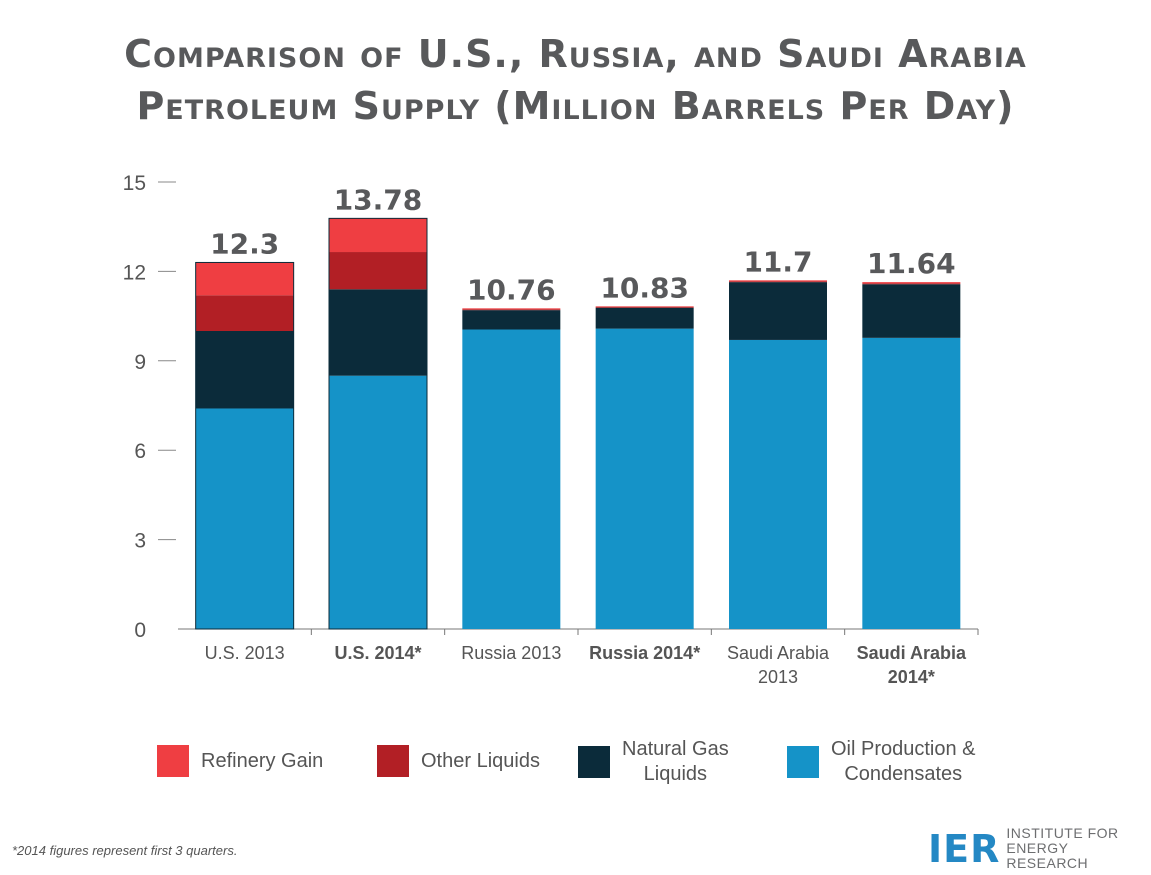 The width and height of the screenshot is (1151, 875). I want to click on y-tick-label: 12, so click(134, 272).